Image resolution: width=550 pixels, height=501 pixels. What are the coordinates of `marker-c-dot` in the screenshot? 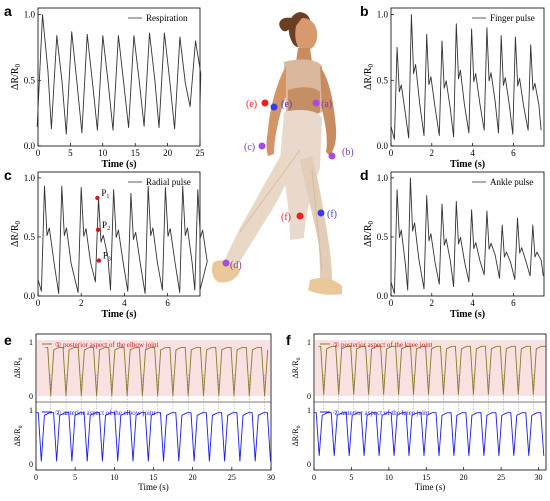 It's located at (262, 146).